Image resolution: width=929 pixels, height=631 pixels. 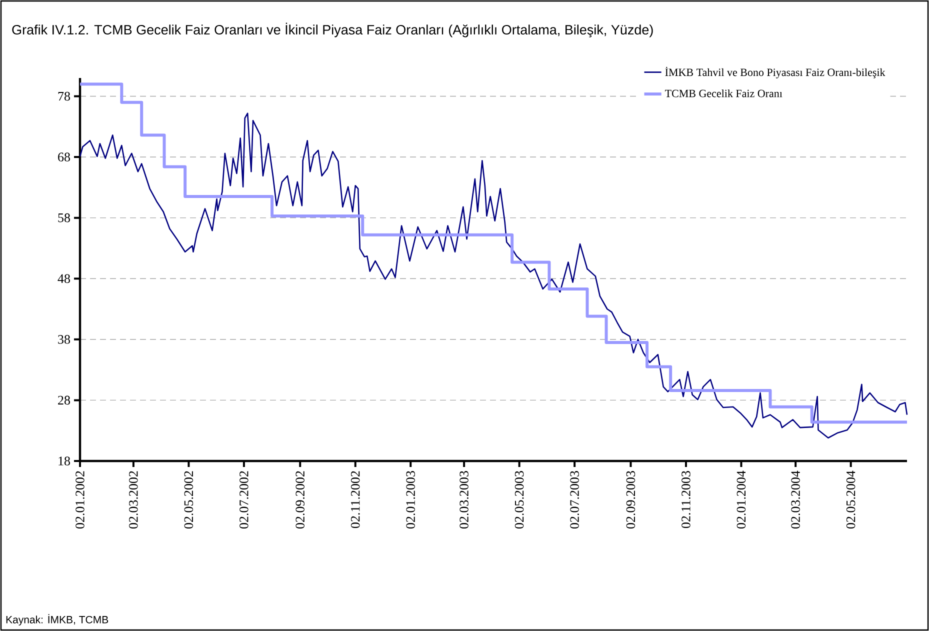 What do you see at coordinates (64, 339) in the screenshot?
I see `y-tick-label: 38` at bounding box center [64, 339].